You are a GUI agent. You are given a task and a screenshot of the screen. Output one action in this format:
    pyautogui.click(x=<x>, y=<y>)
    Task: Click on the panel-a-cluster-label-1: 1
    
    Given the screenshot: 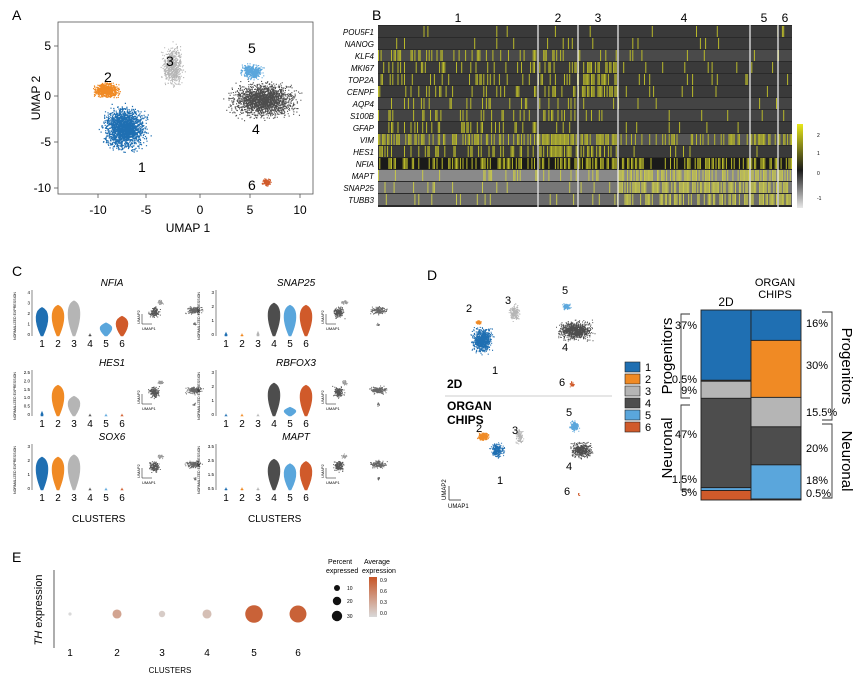 What is the action you would take?
    pyautogui.click(x=142, y=167)
    